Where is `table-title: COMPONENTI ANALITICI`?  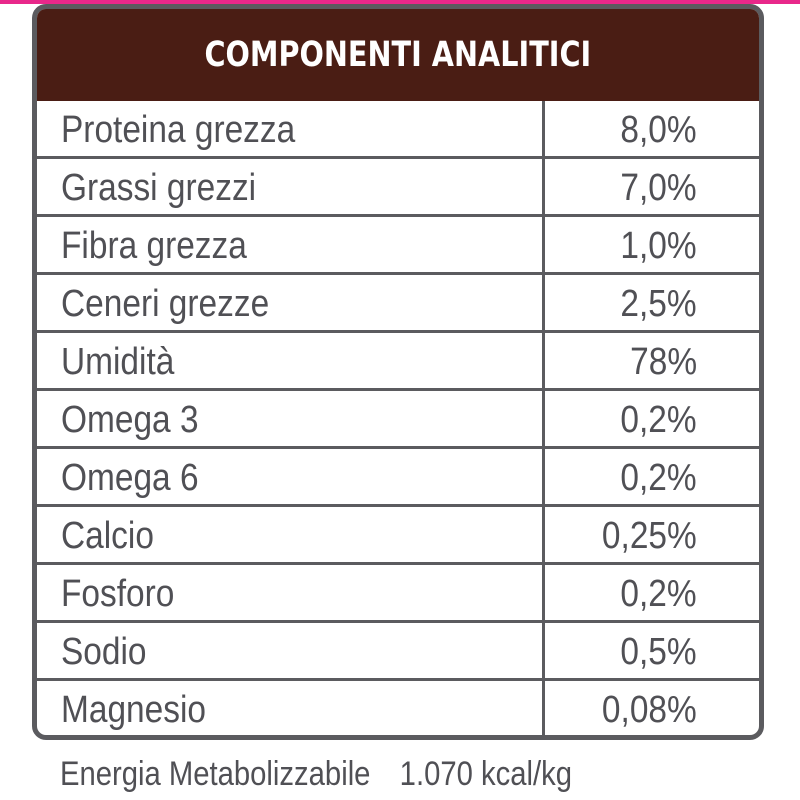
table-title: COMPONENTI ANALITICI is located at coordinates (398, 55).